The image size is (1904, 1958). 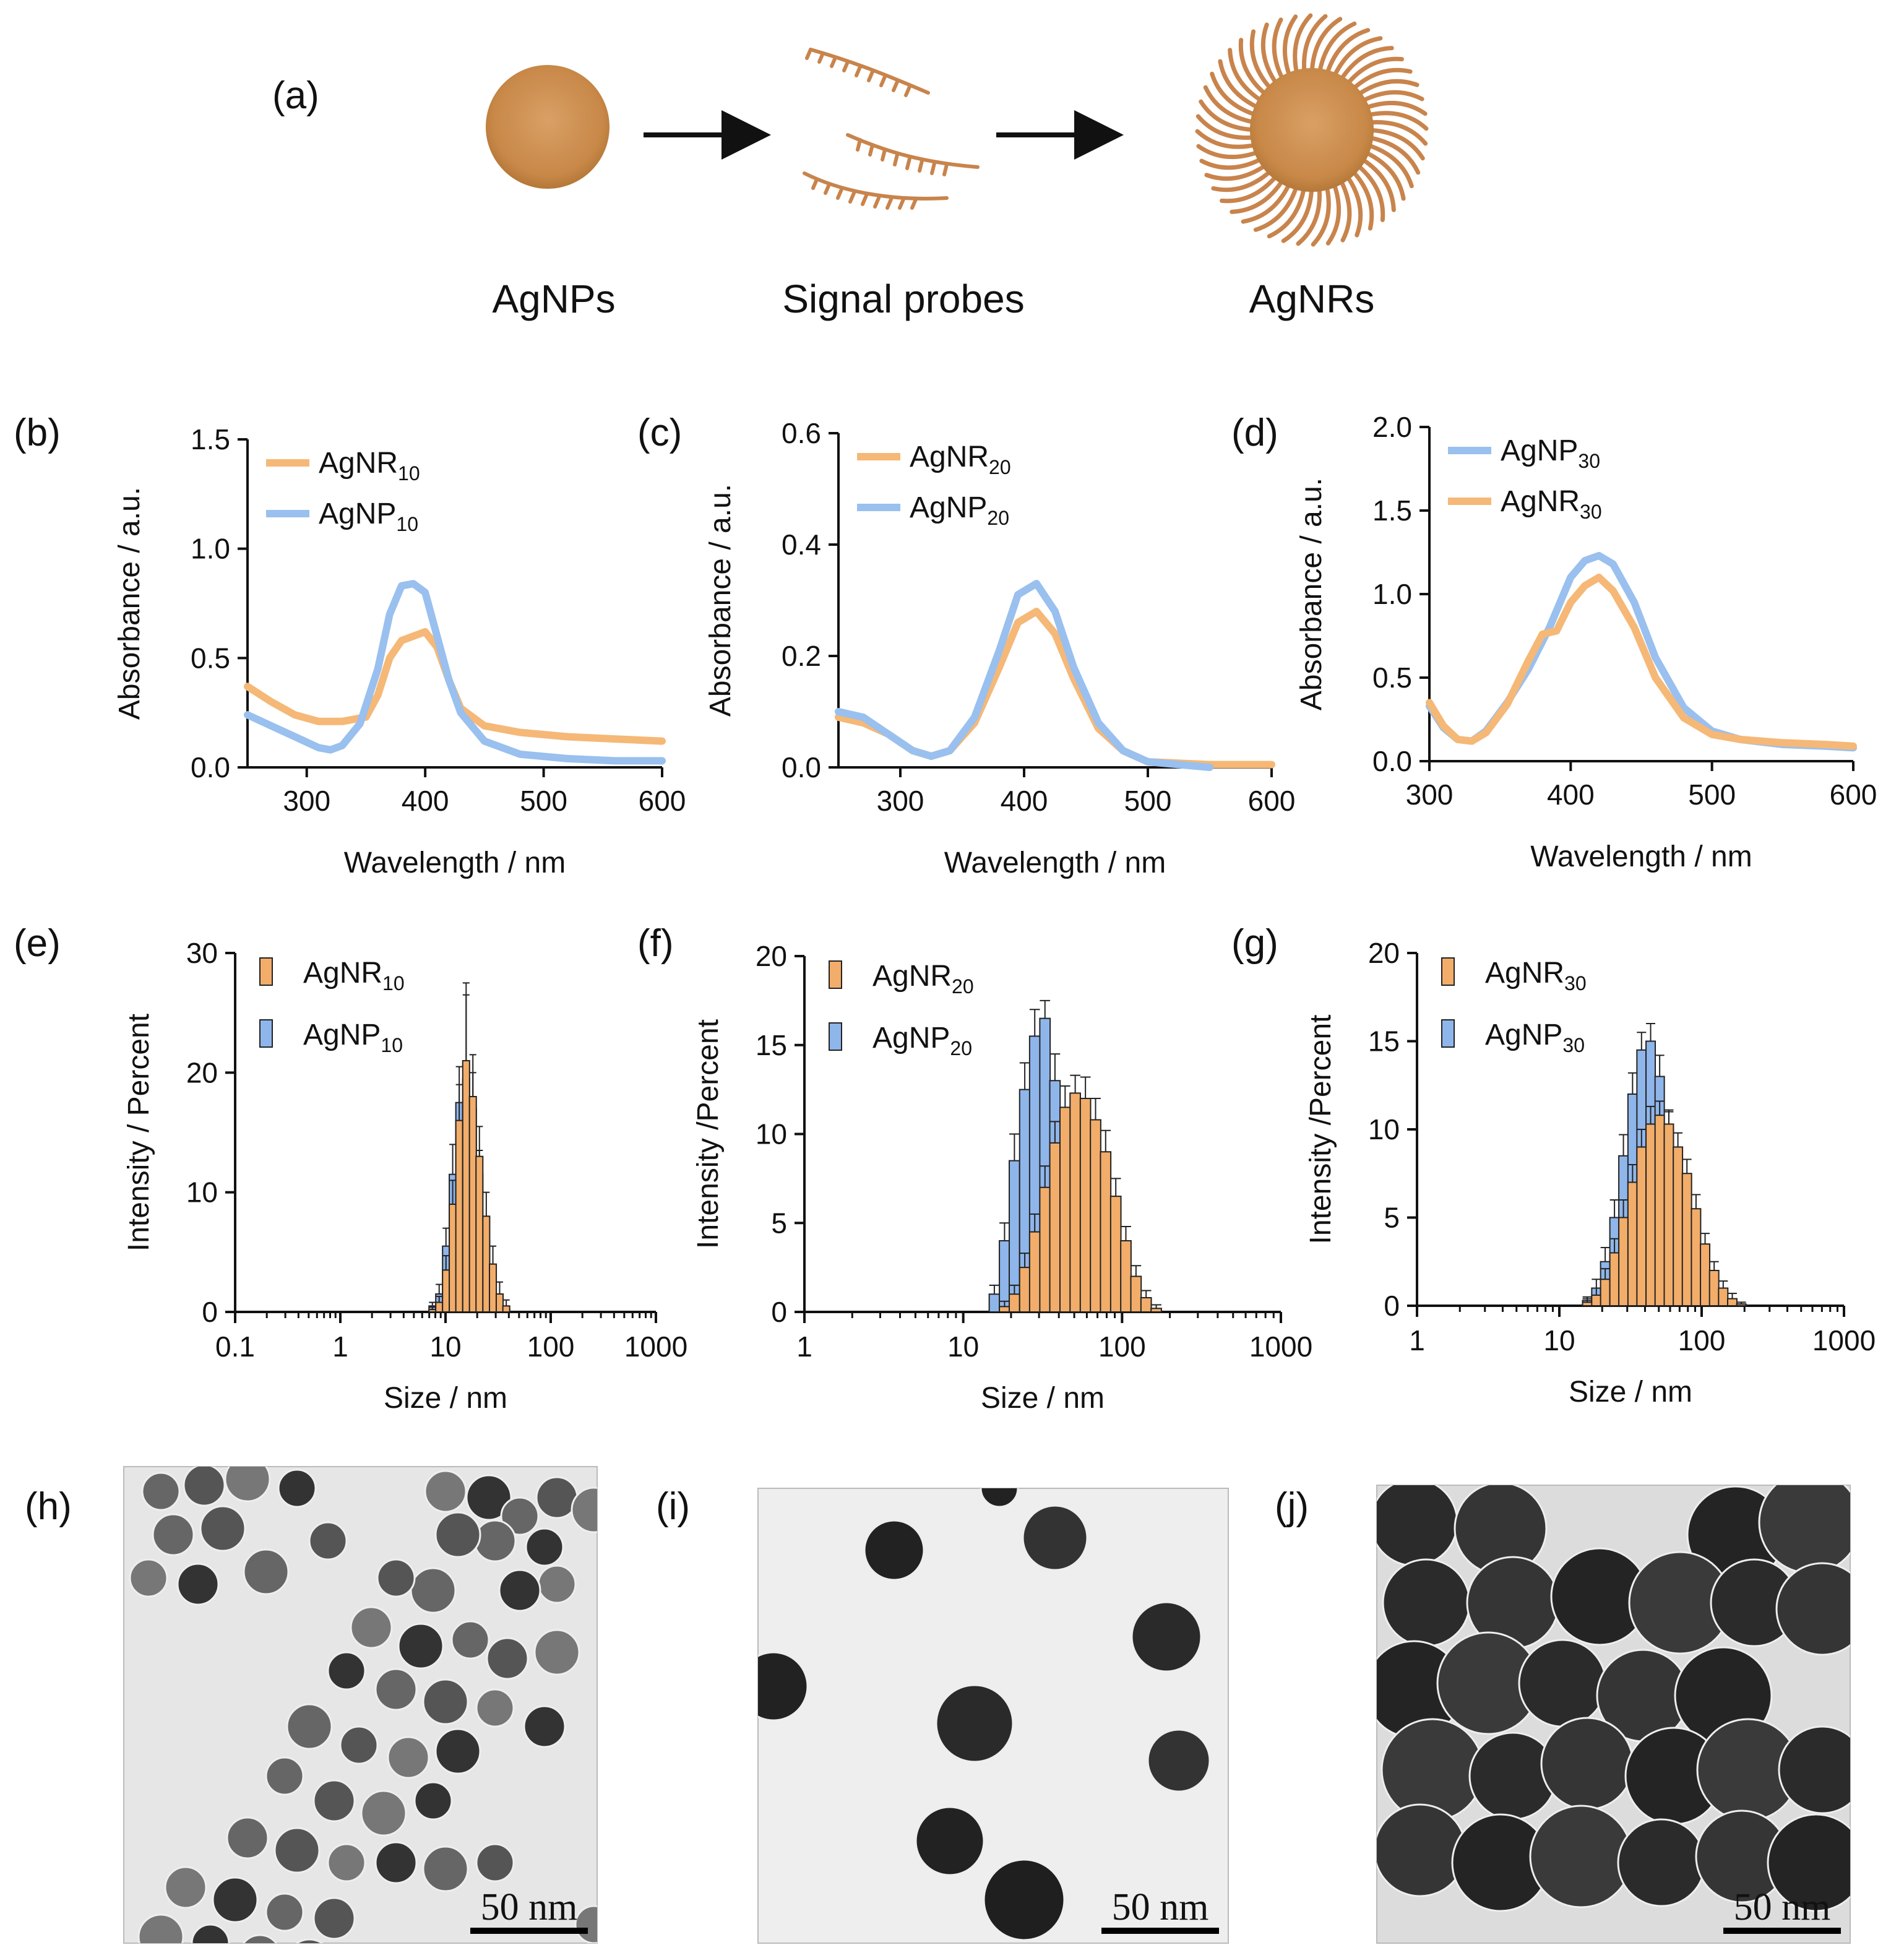 What do you see at coordinates (1613, 1714) in the screenshot?
I see `tem-image-j: 50 nm` at bounding box center [1613, 1714].